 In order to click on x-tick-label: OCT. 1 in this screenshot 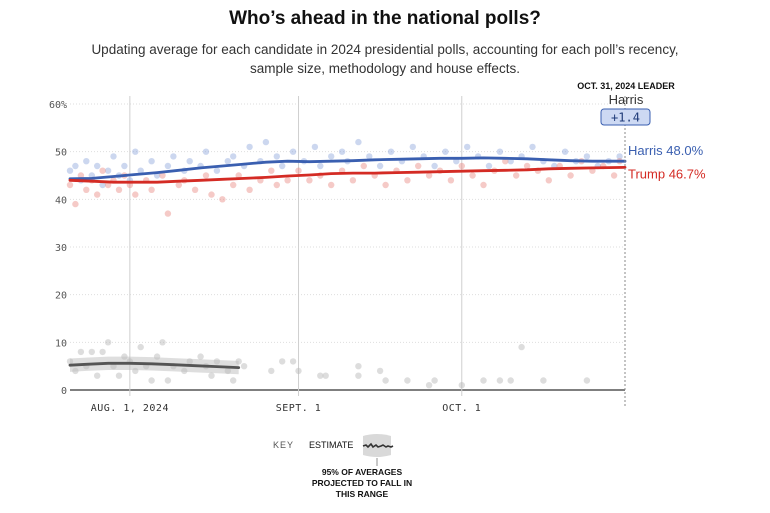, I will do `click(461, 408)`.